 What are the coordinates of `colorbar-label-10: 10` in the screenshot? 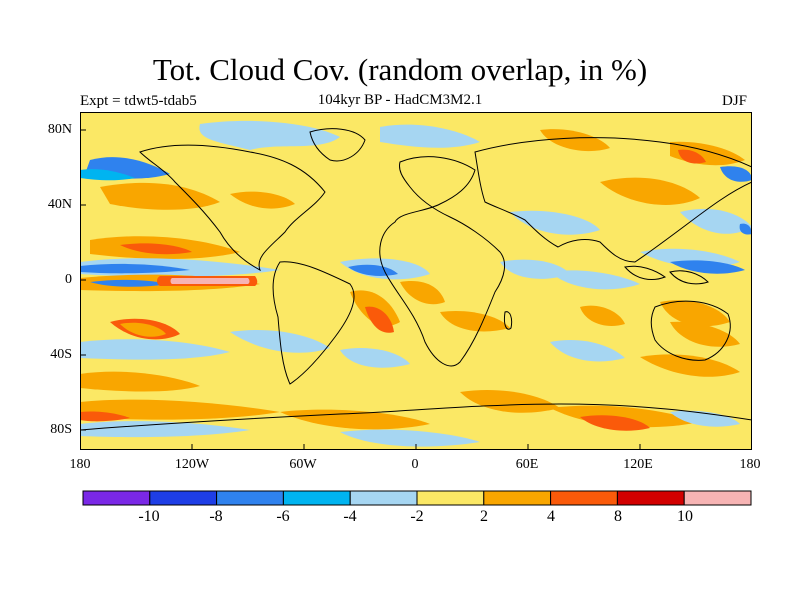 It's located at (685, 516).